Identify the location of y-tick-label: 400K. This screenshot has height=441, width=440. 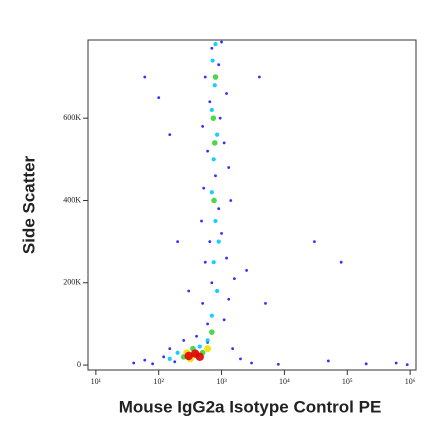
(72, 199).